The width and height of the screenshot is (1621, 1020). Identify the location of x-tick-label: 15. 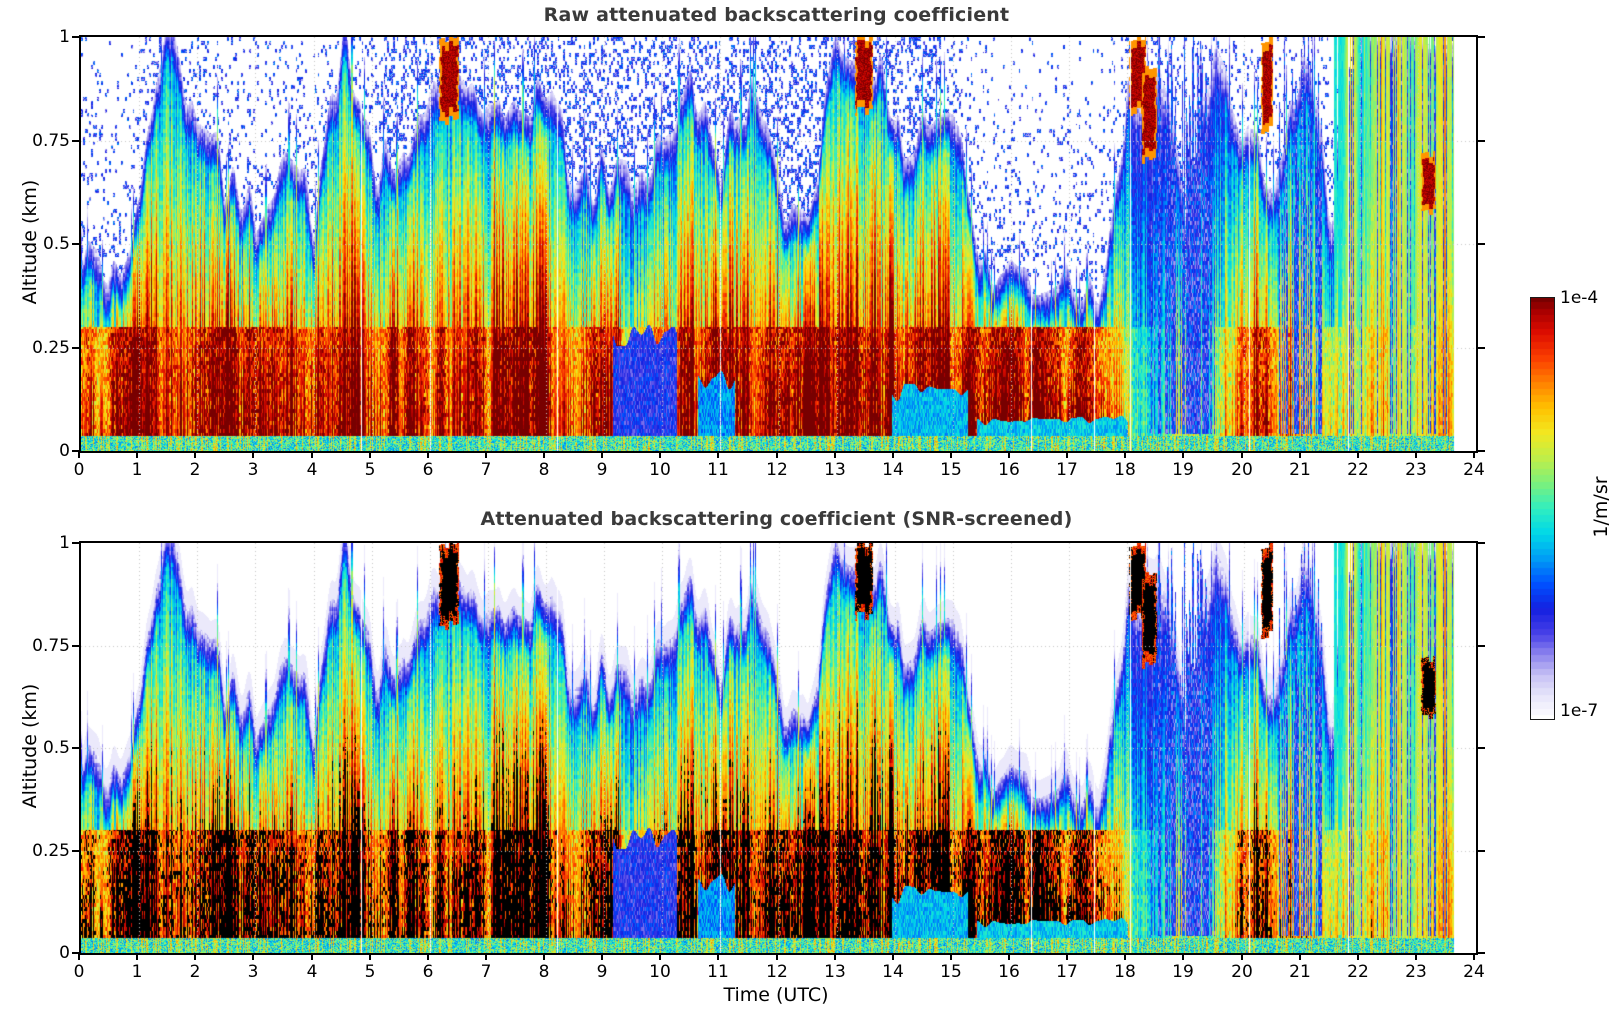
(951, 470).